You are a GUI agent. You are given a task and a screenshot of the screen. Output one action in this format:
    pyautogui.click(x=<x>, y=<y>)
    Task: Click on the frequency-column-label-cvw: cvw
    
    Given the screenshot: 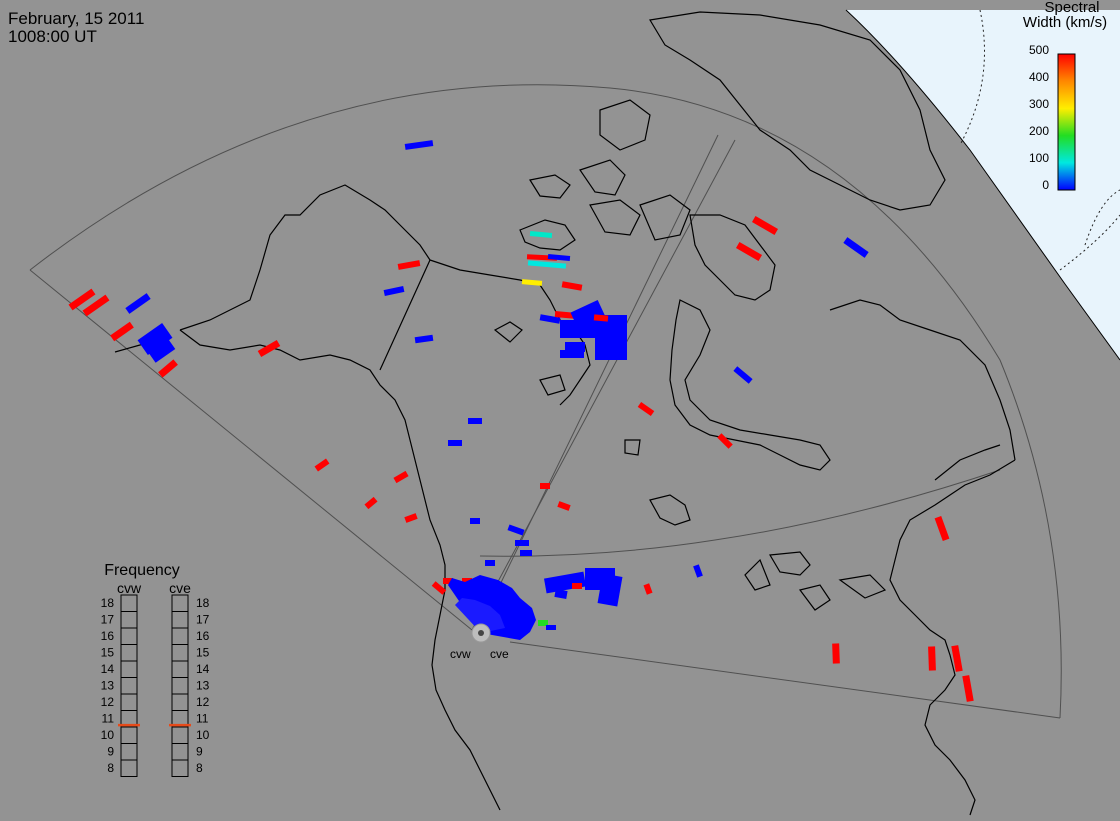 What is the action you would take?
    pyautogui.click(x=129, y=588)
    